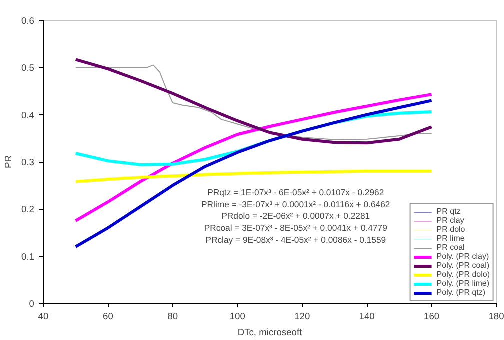  I want to click on legend-label: PR qtz, so click(448, 211).